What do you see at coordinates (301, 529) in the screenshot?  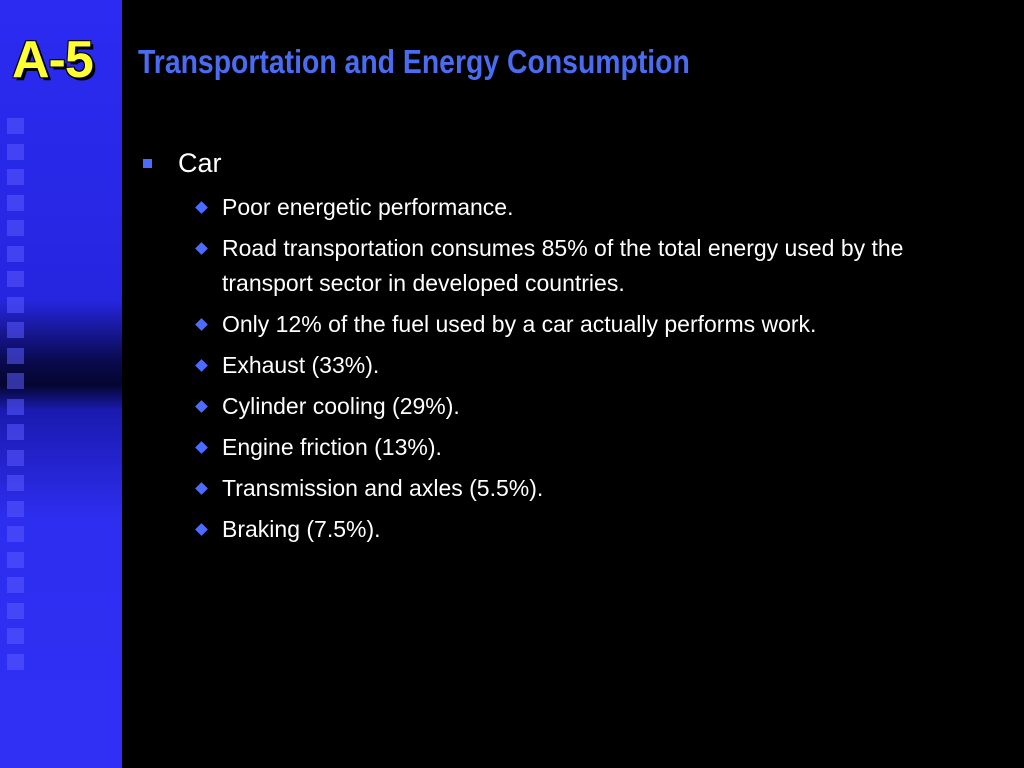 I see `sub-bullet-text: Braking (7.5%).` at bounding box center [301, 529].